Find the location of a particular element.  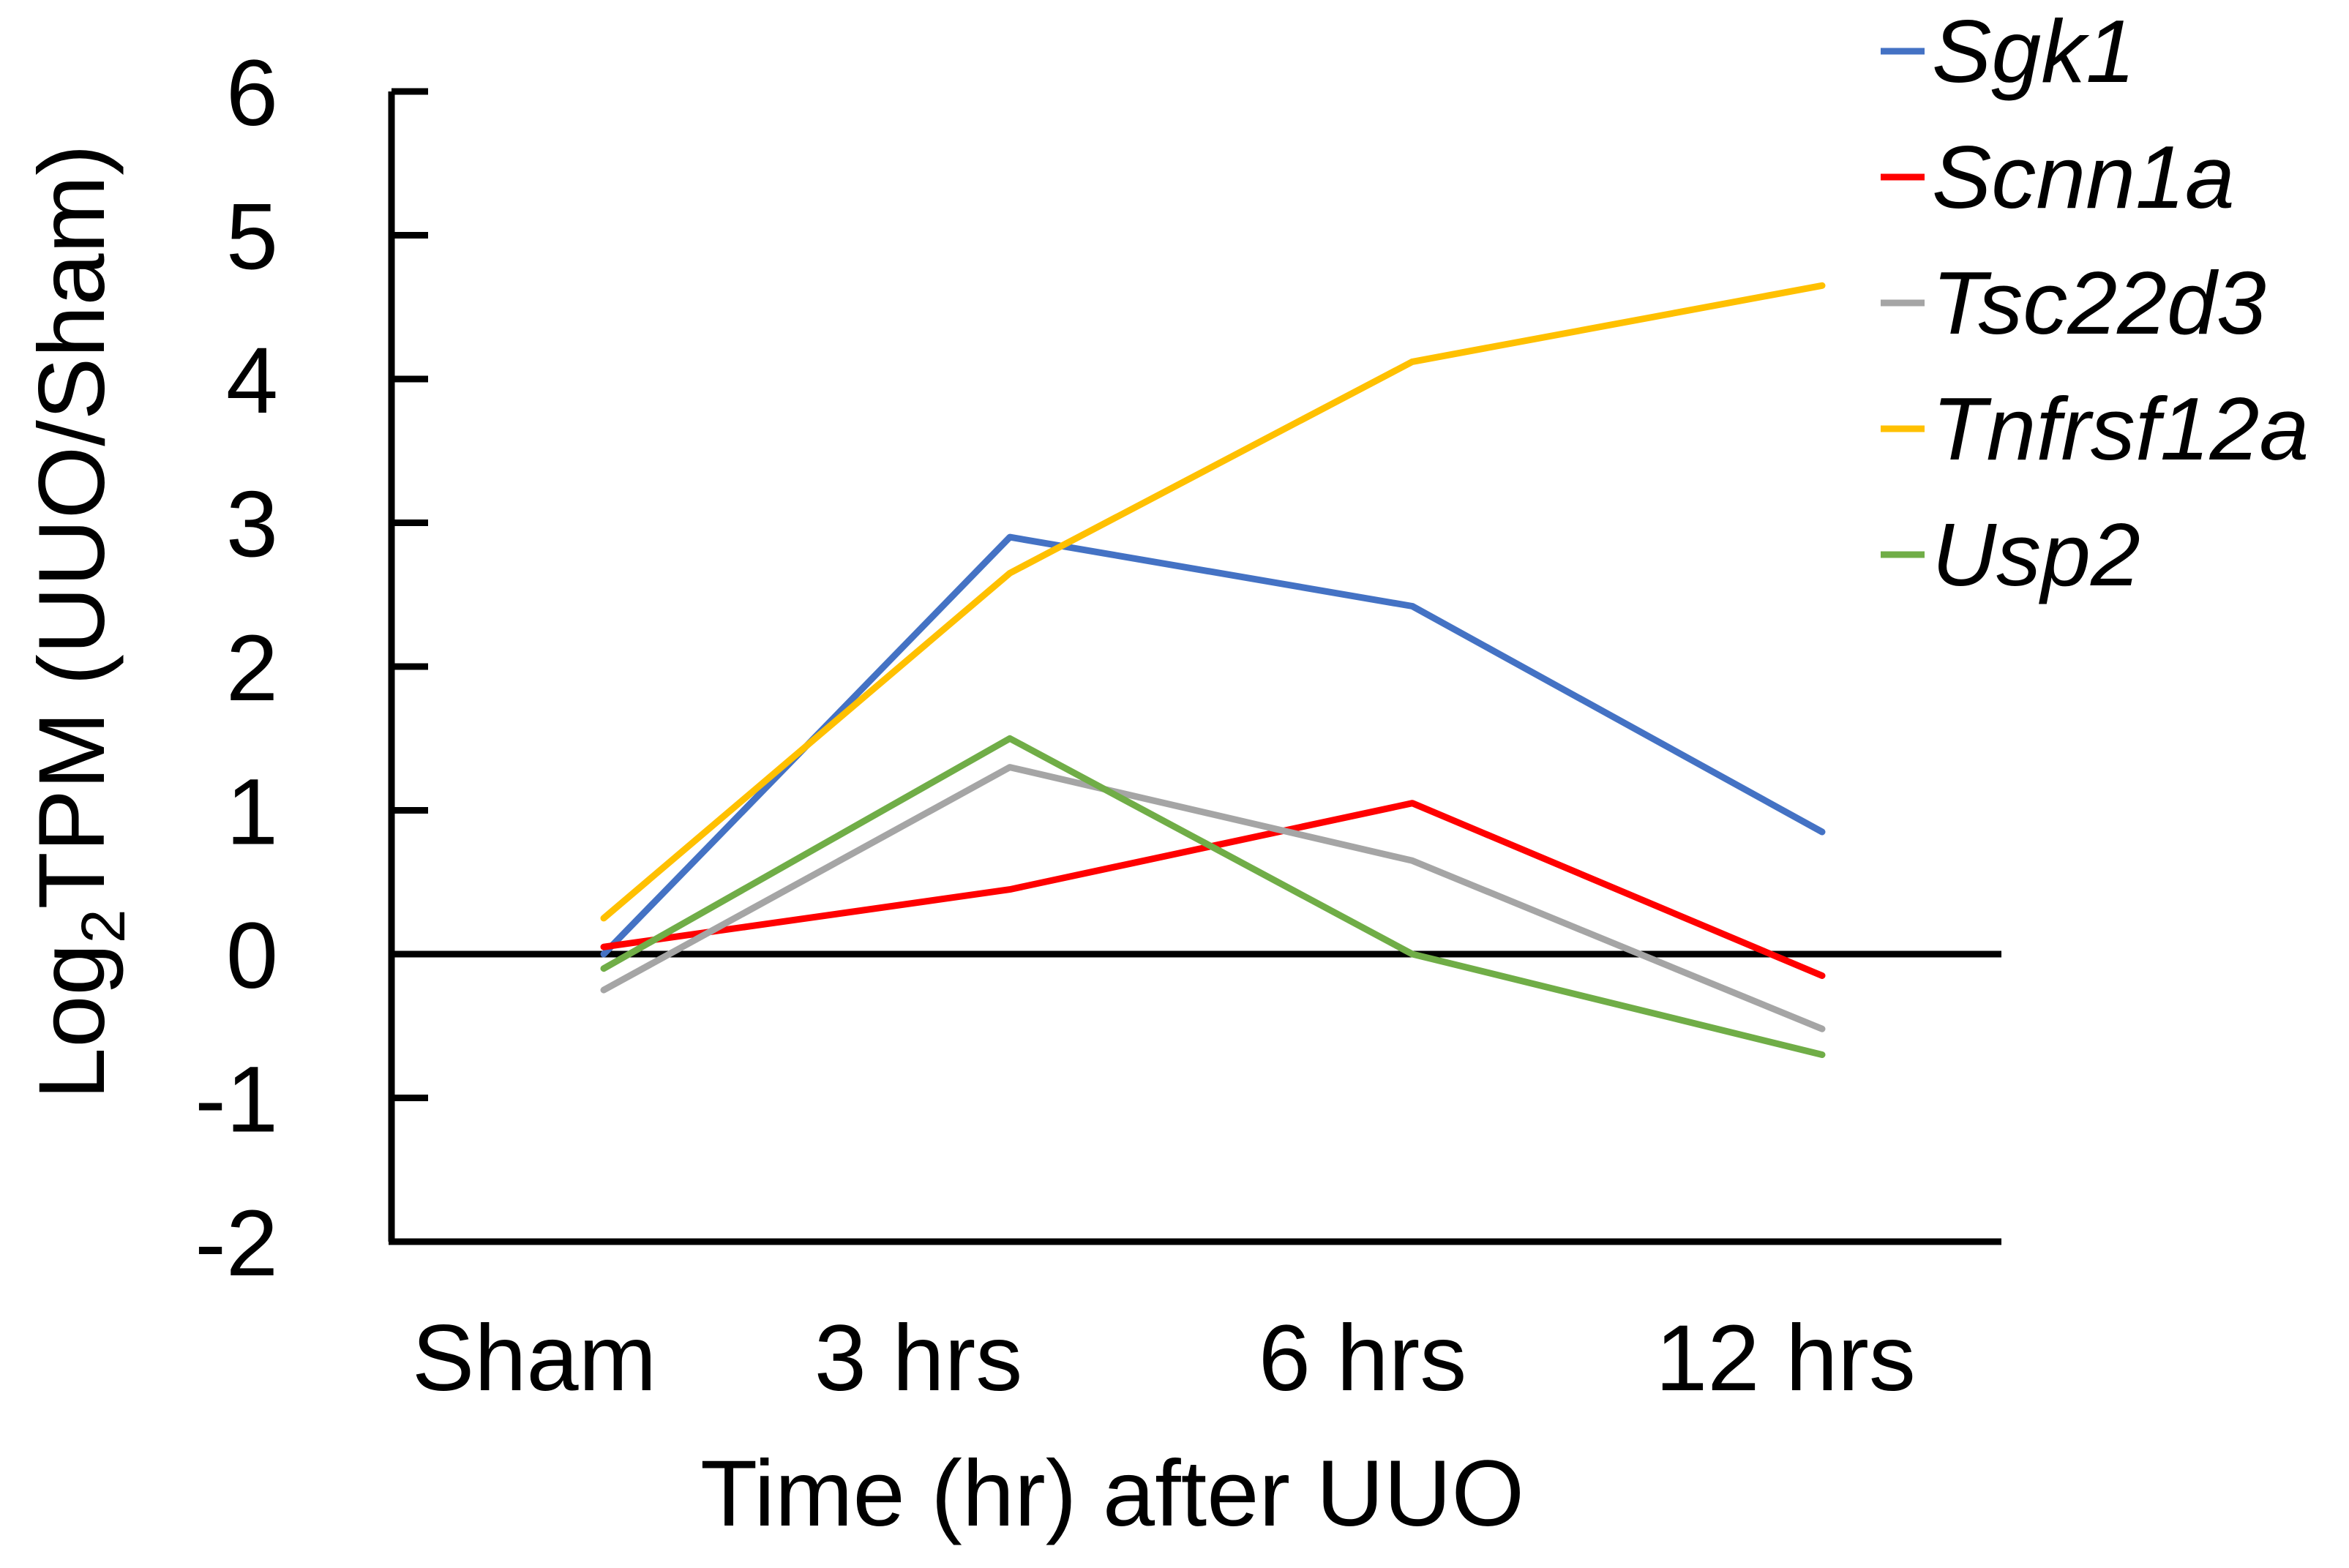

y-axis-title: Log2TPM (UUO/Sham) is located at coordinates (79, 622).